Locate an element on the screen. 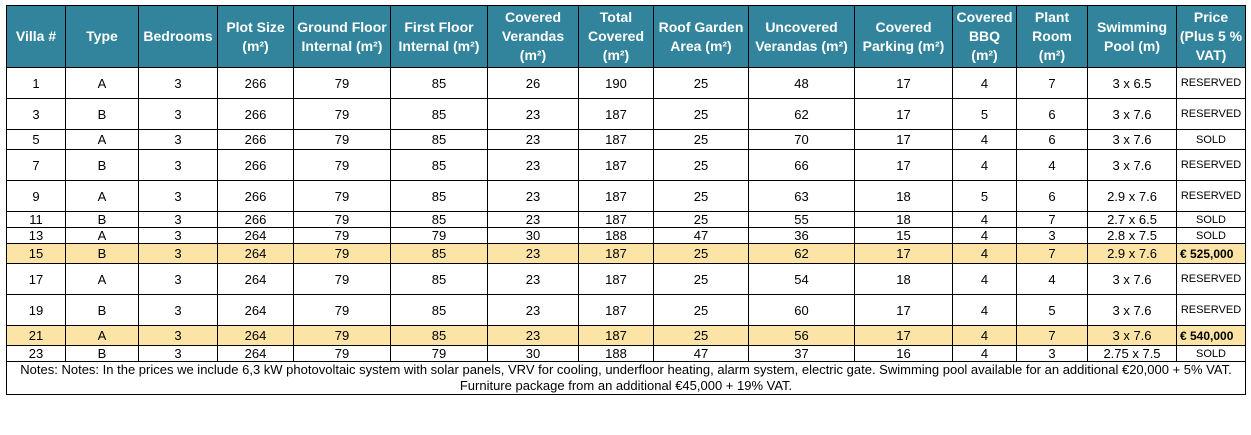 This screenshot has height=435, width=1251. villa-row: 3 B 3 266 79 85 23 187 25 62 17 5 6 3 x 7.6 RESERVED is located at coordinates (626, 114).